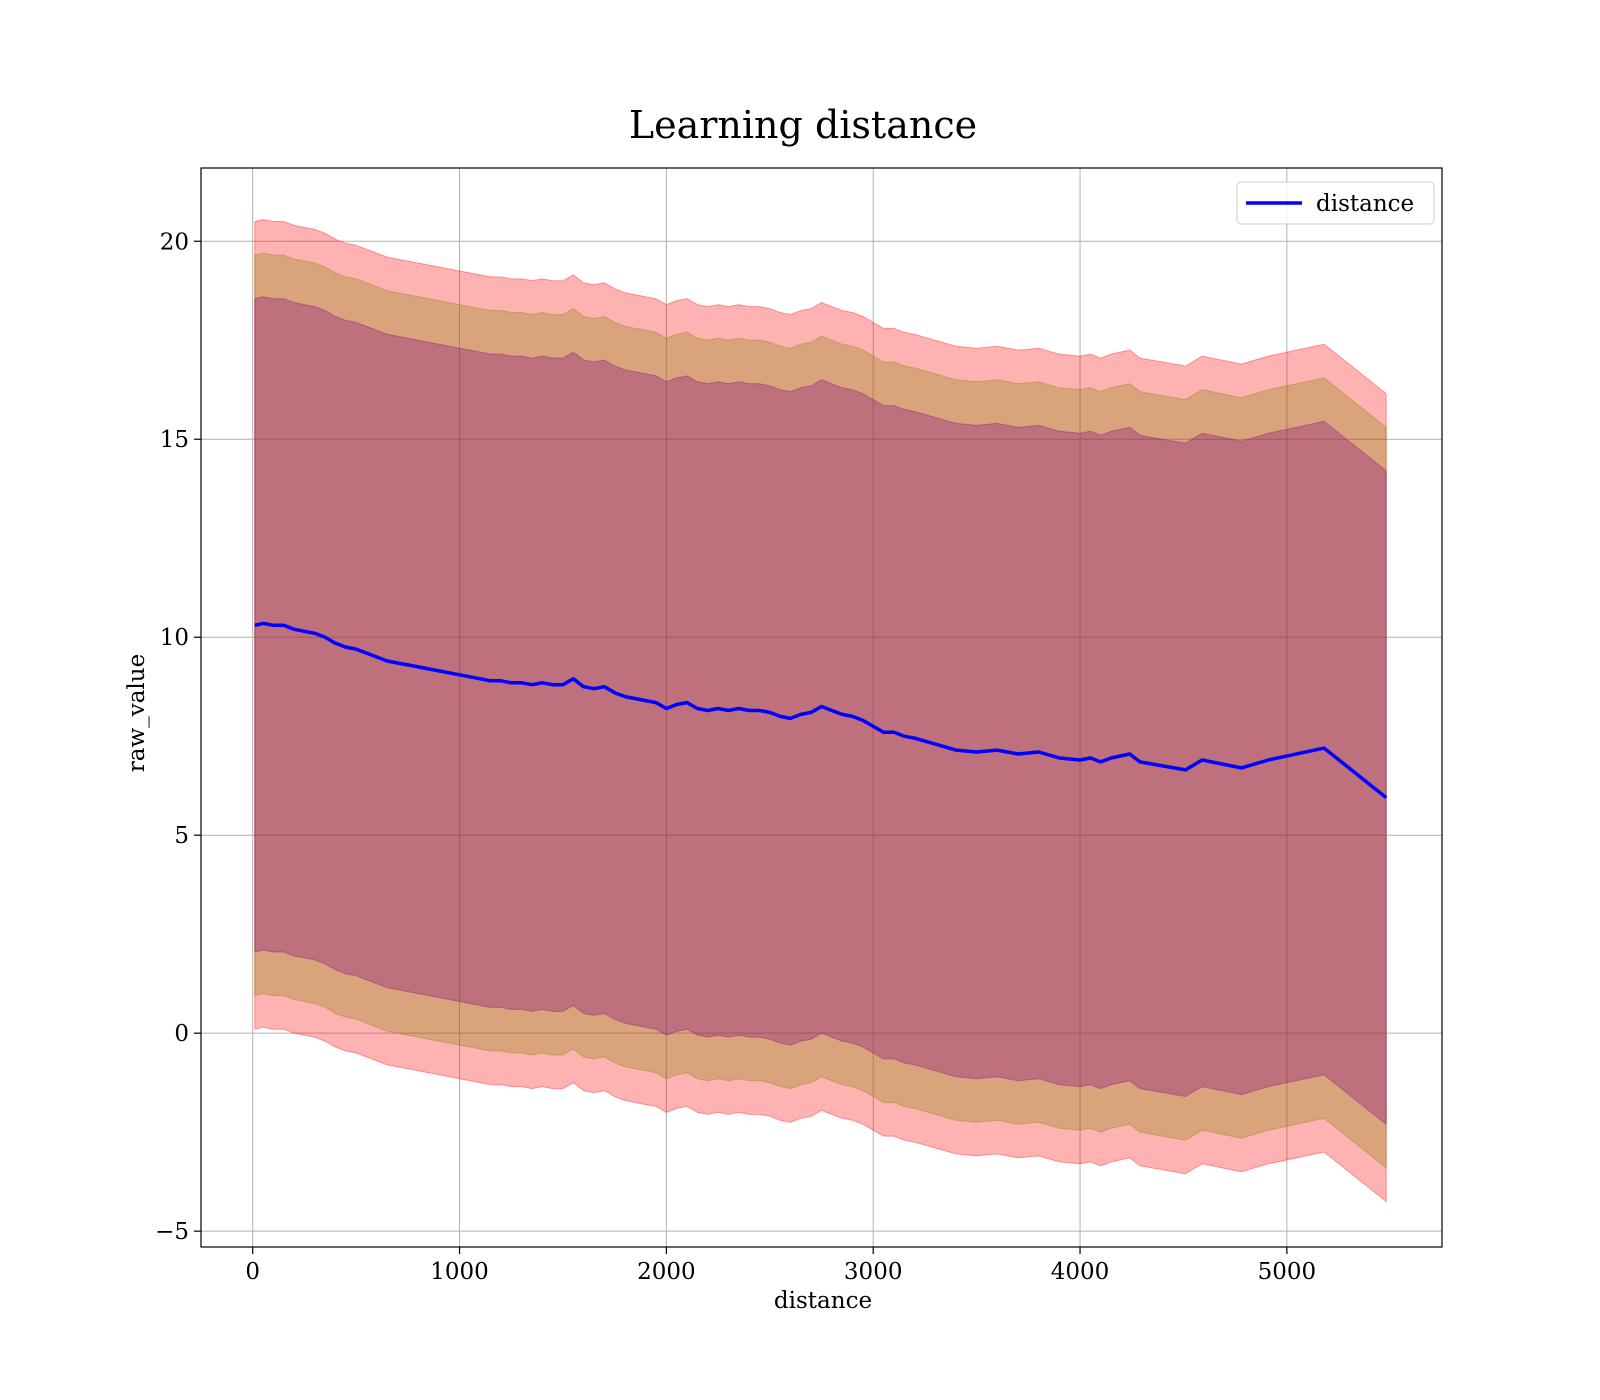 The height and width of the screenshot is (1400, 1600). Describe the element at coordinates (1287, 1272) in the screenshot. I see `x-tick-label: 5000` at that location.